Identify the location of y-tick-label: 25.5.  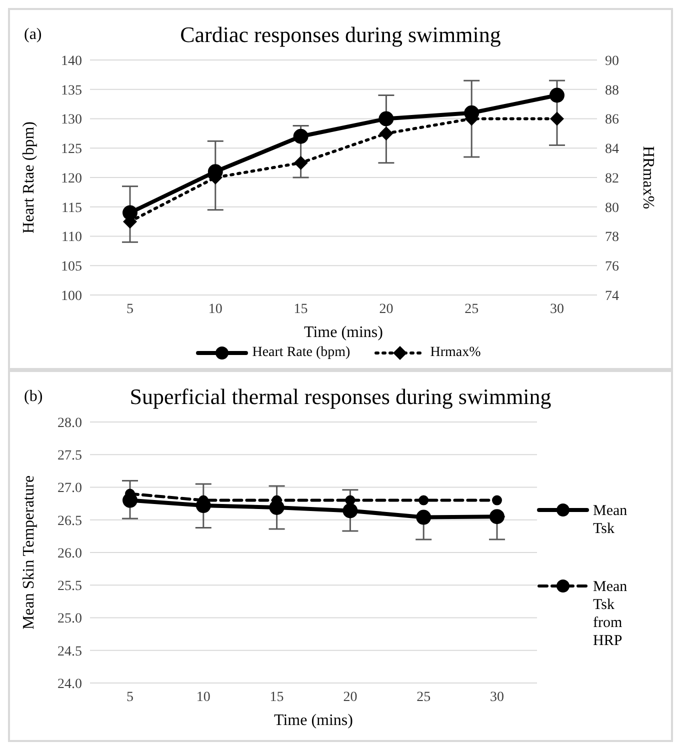
(70, 586).